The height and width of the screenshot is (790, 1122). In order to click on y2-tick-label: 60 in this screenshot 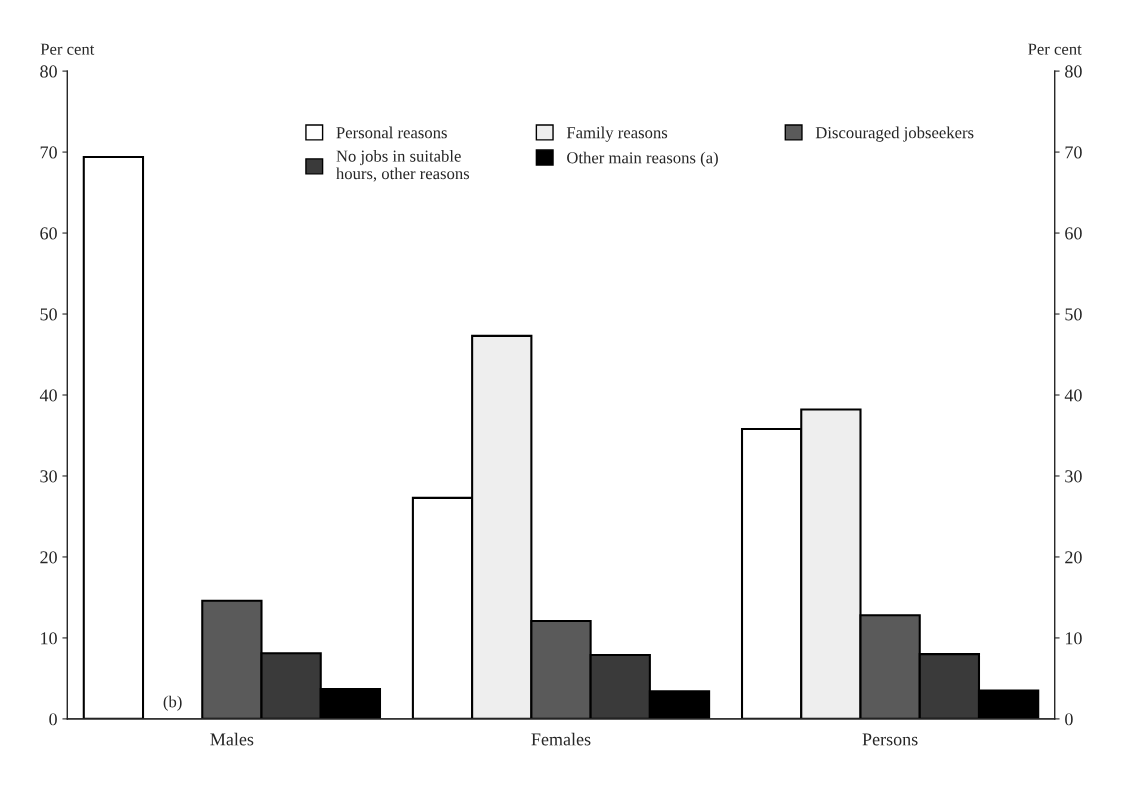, I will do `click(1073, 233)`.